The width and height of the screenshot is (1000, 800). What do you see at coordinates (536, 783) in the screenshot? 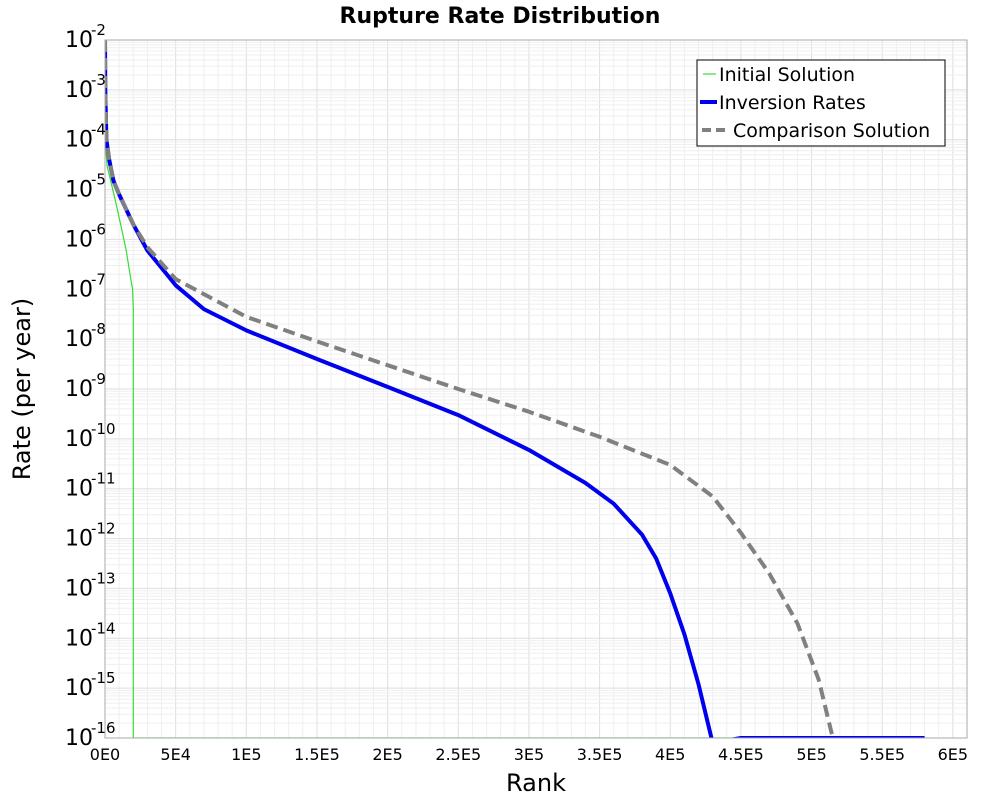
I see `x-axis-label: Rank` at bounding box center [536, 783].